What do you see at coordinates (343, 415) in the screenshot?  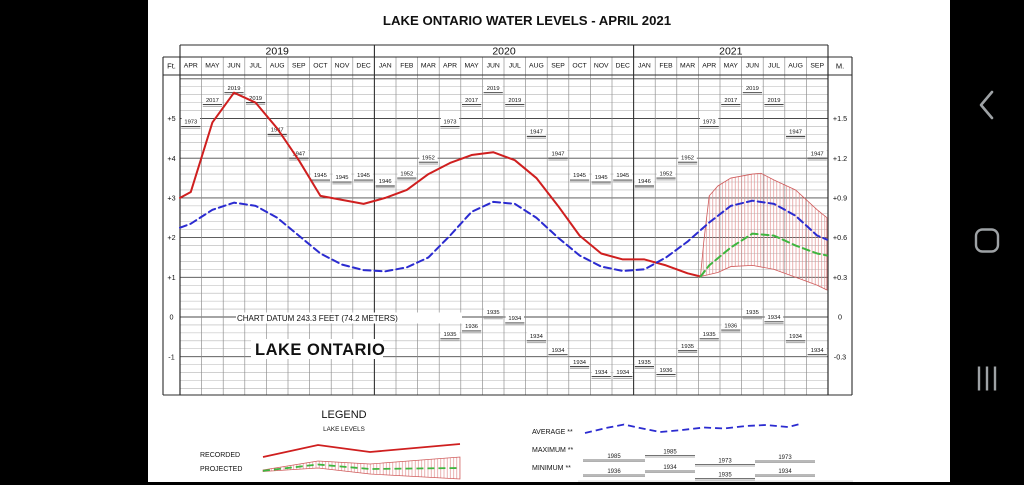 I see `legend-title: LEGEND` at bounding box center [343, 415].